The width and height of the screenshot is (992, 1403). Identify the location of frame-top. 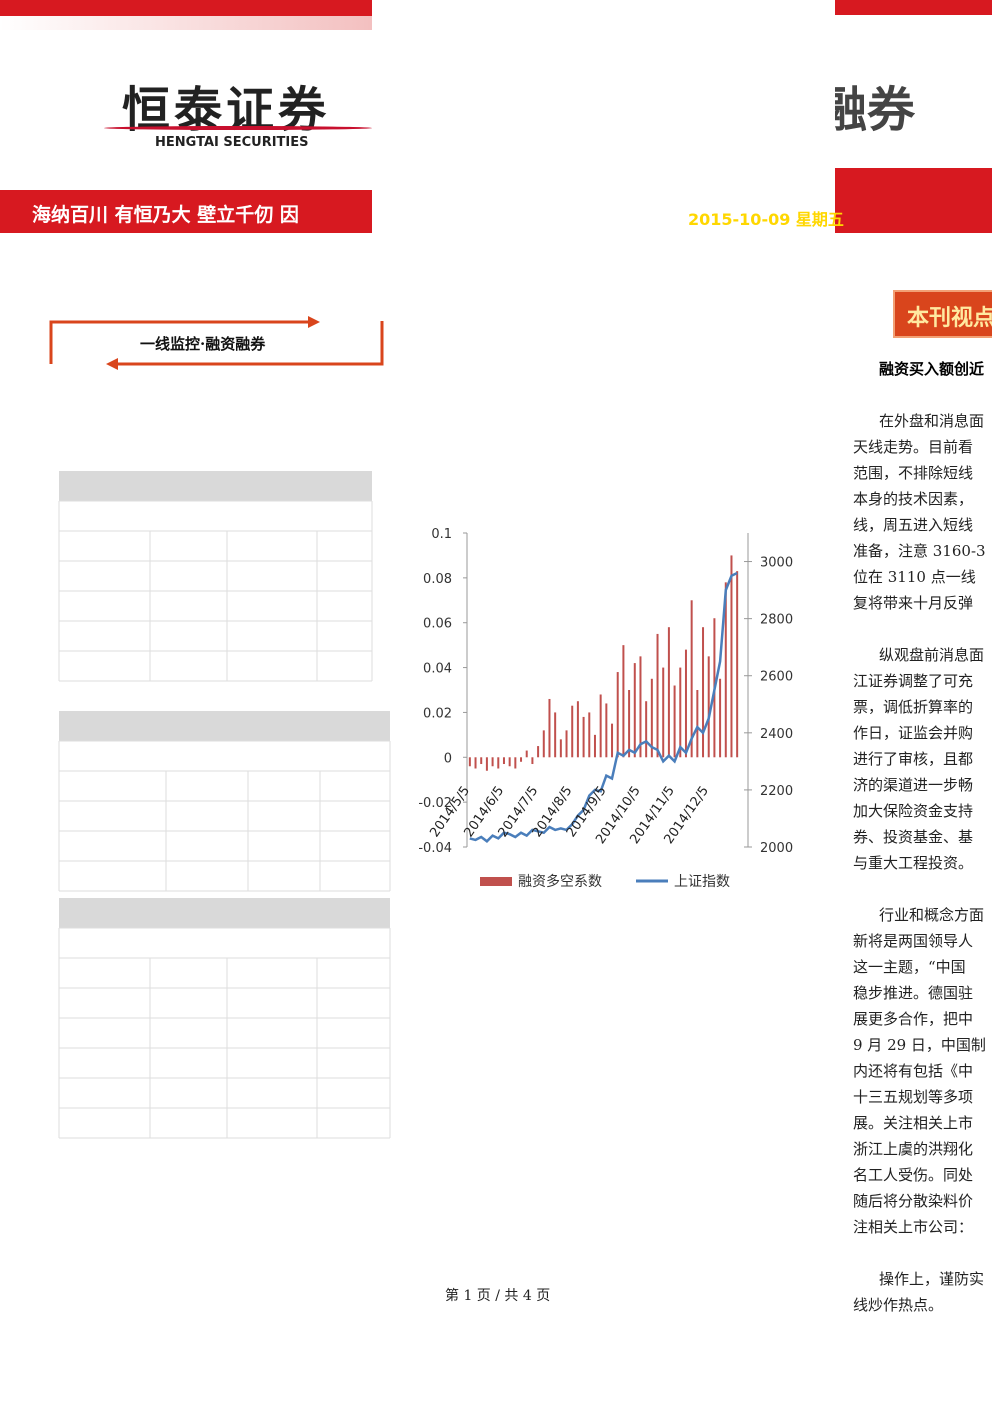
(182, 342).